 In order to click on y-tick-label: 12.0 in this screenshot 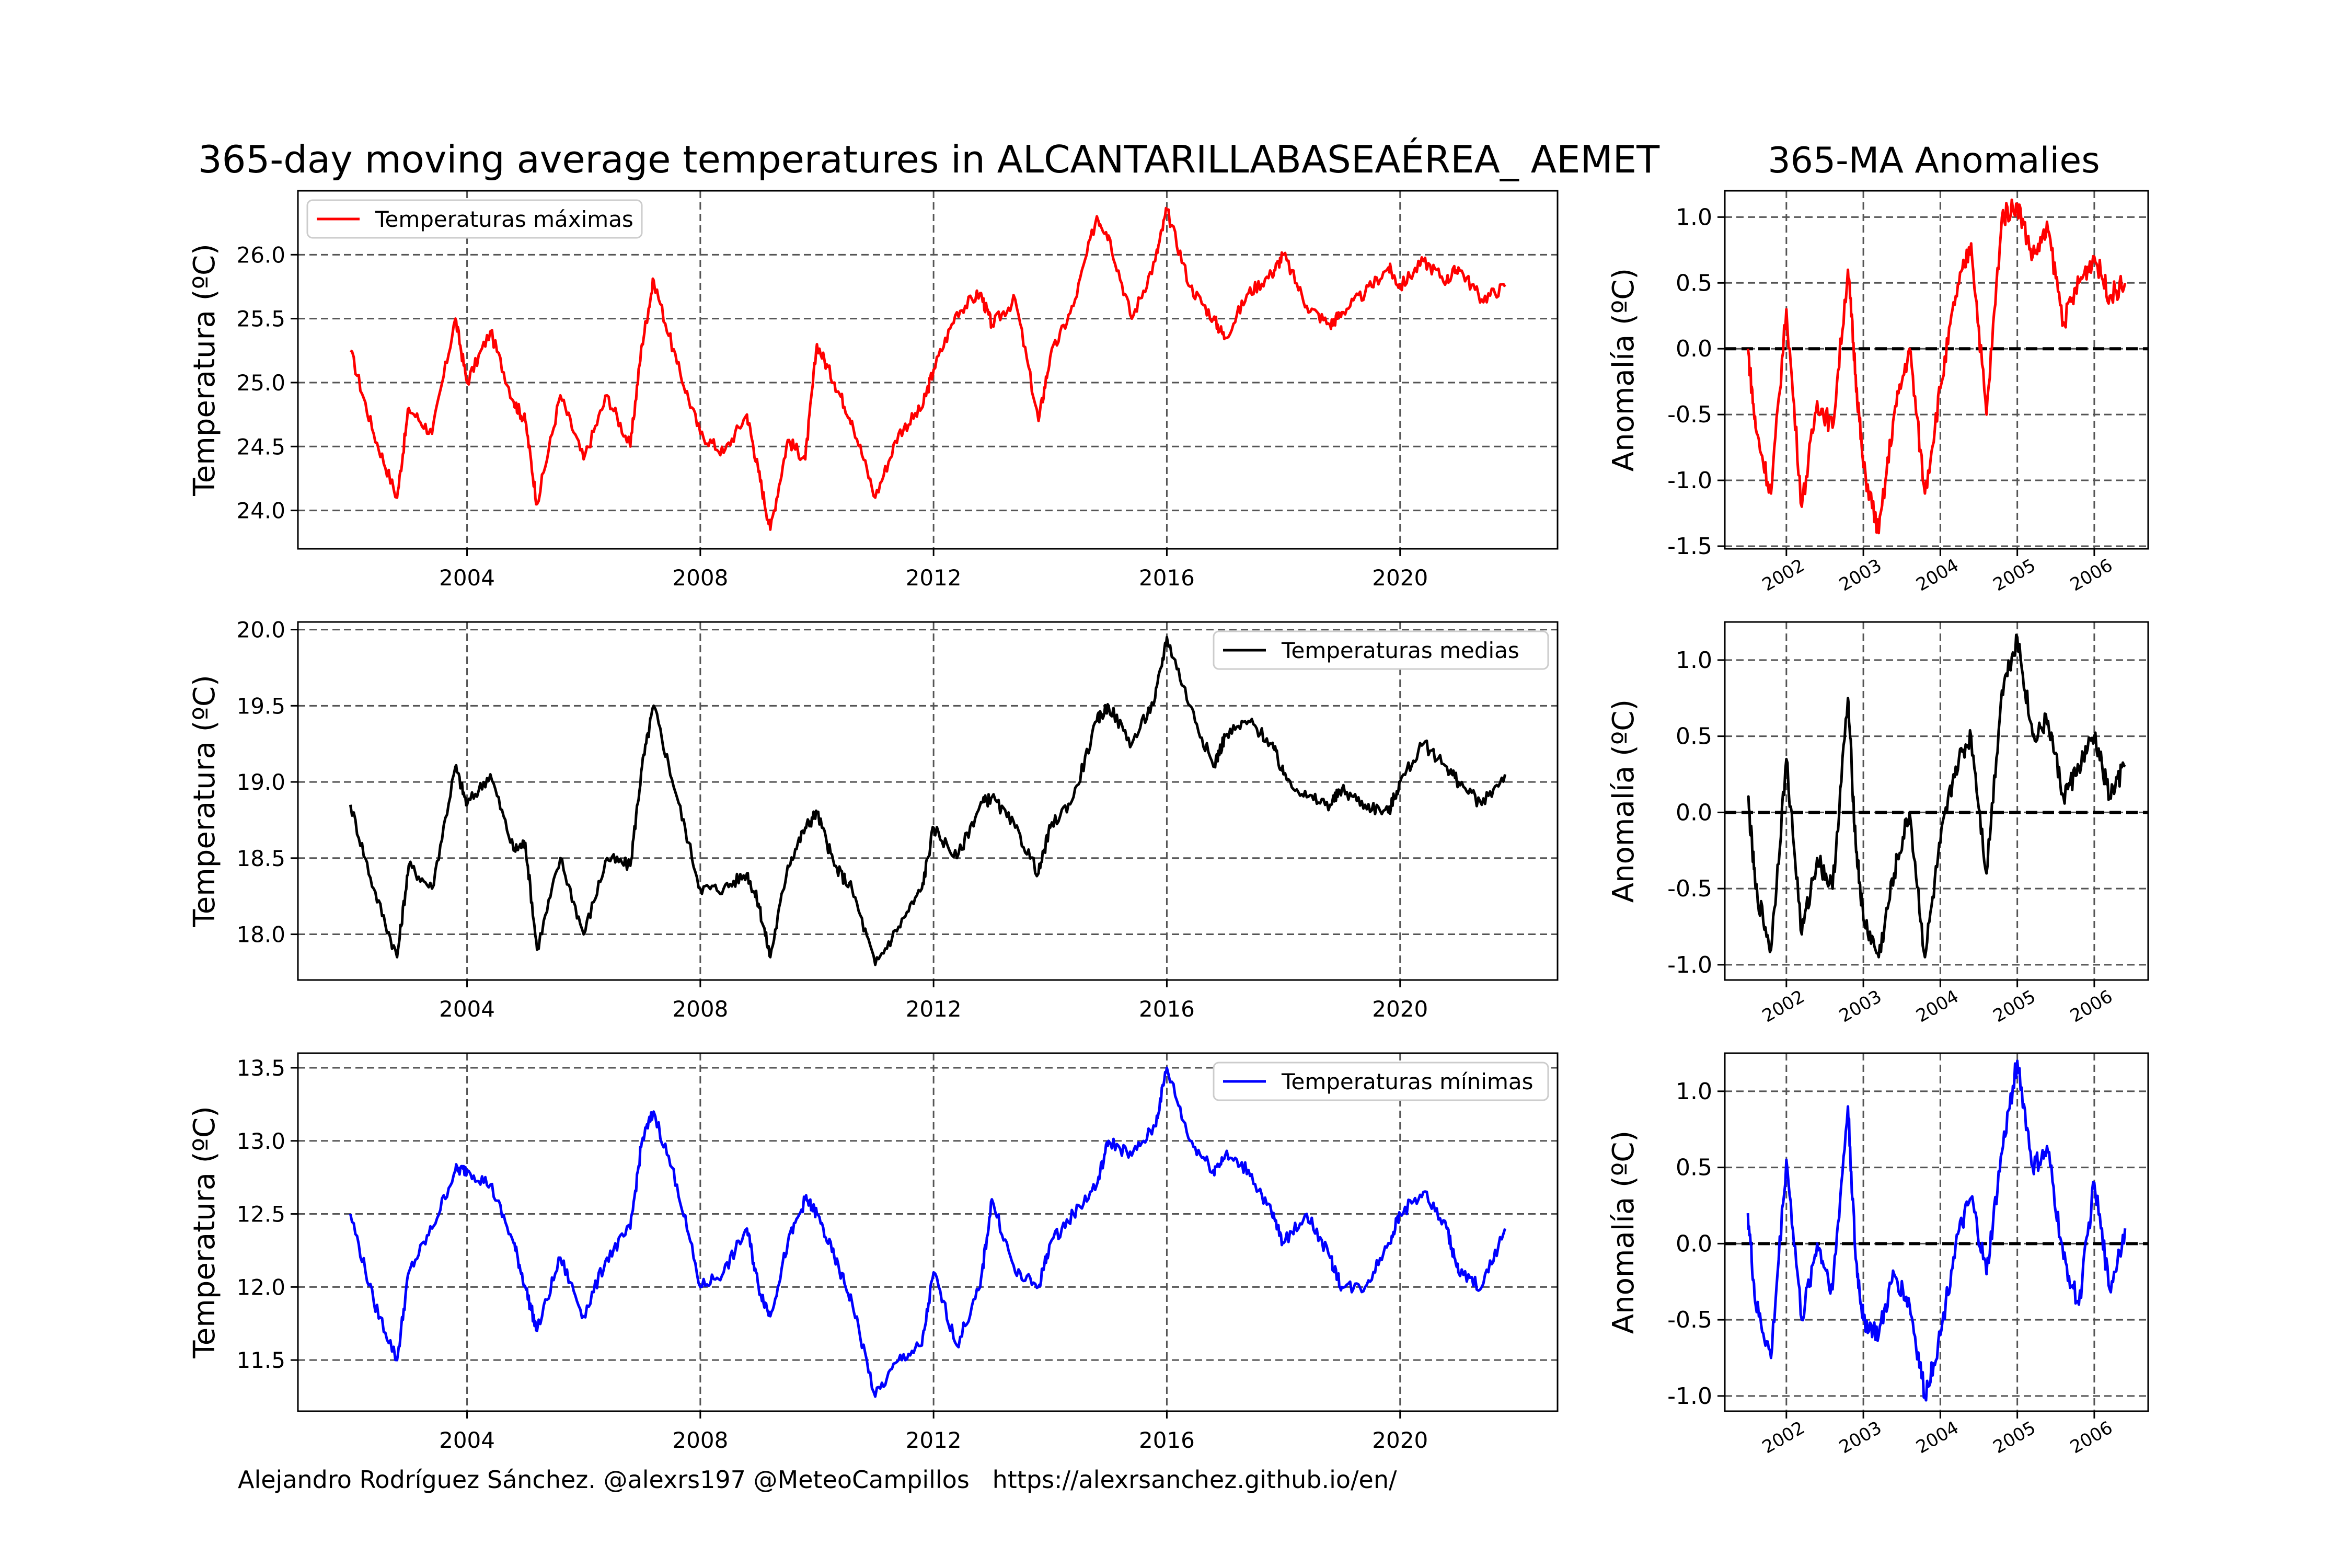, I will do `click(260, 1287)`.